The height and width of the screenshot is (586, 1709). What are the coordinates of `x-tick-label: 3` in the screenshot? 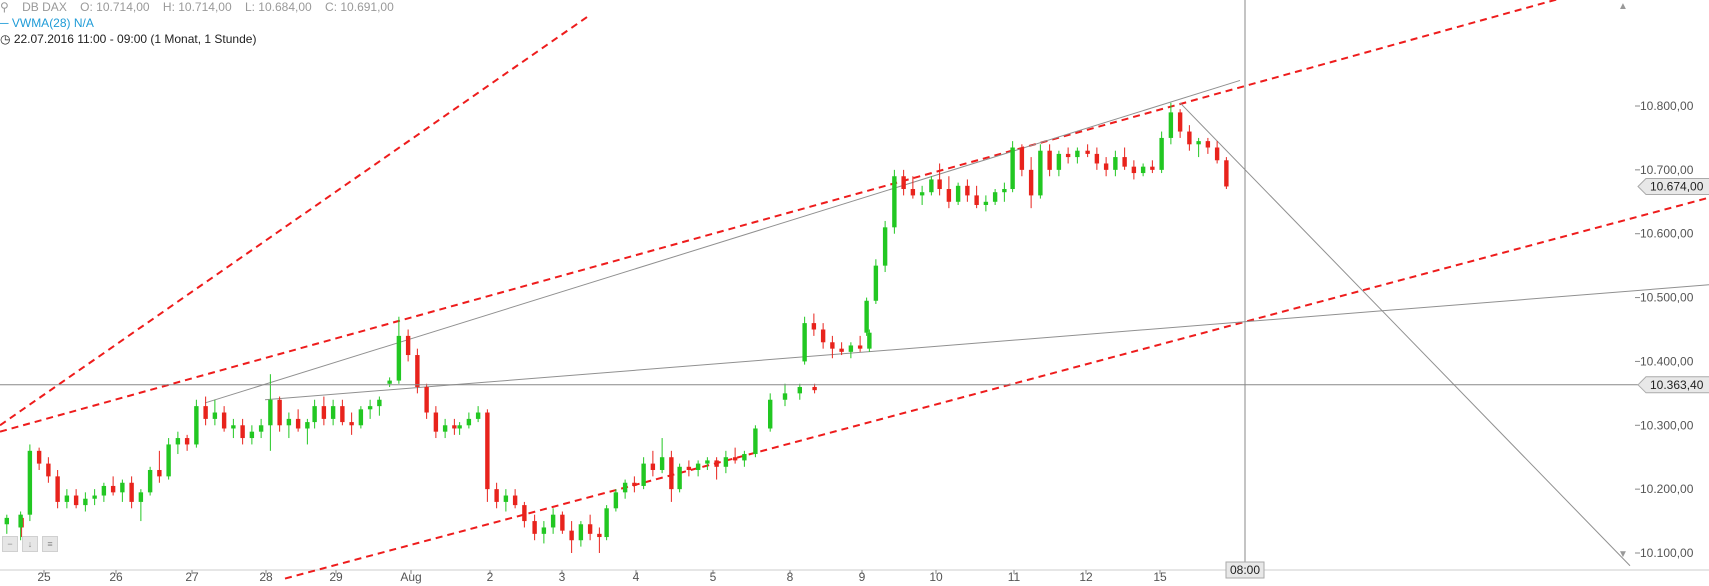 It's located at (562, 577).